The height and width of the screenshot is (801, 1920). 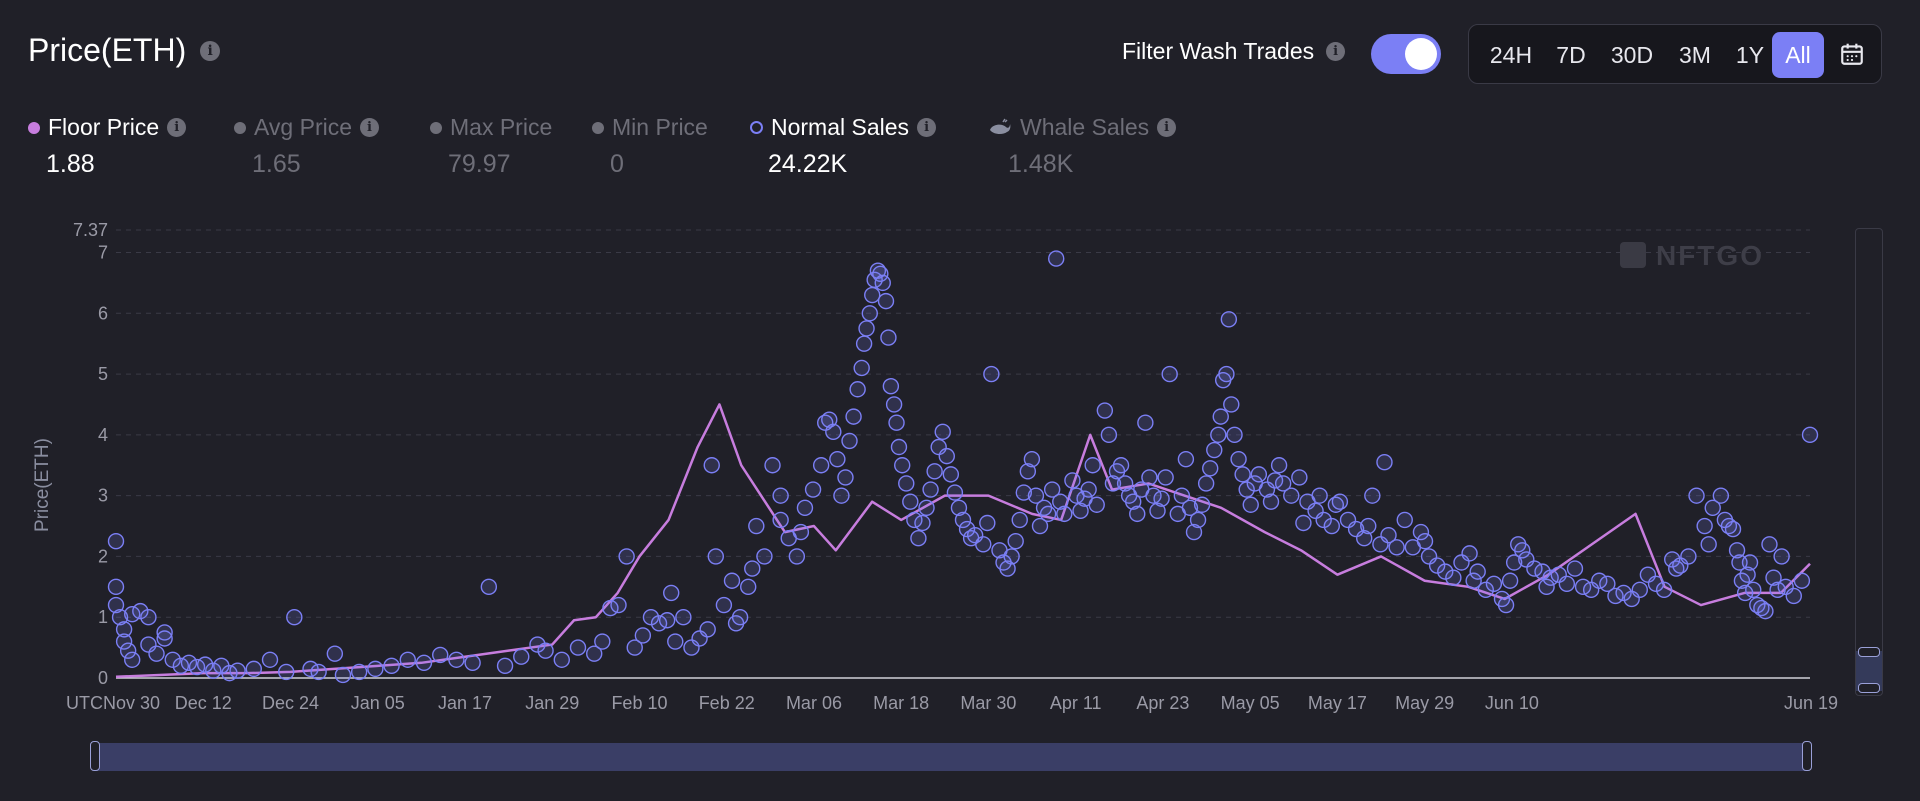 What do you see at coordinates (1162, 703) in the screenshot?
I see `x-tick-label: Apr 23` at bounding box center [1162, 703].